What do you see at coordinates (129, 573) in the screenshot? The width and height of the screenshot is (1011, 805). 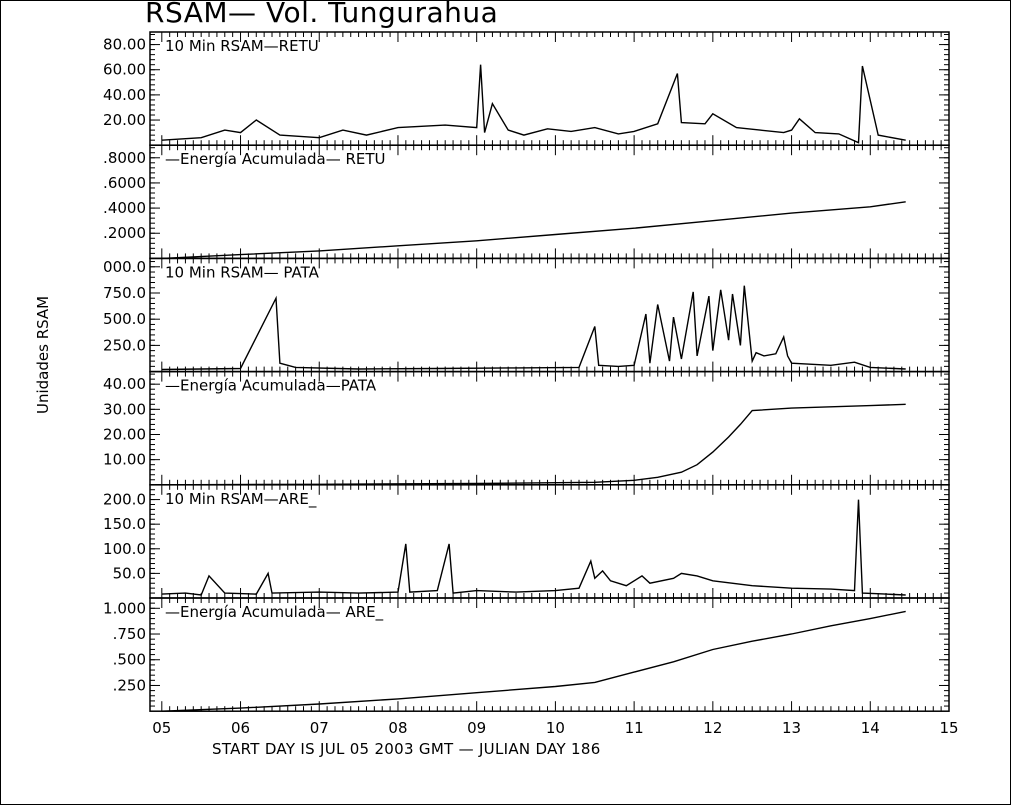 I see `panel-5-ytick-label: 50.0` at bounding box center [129, 573].